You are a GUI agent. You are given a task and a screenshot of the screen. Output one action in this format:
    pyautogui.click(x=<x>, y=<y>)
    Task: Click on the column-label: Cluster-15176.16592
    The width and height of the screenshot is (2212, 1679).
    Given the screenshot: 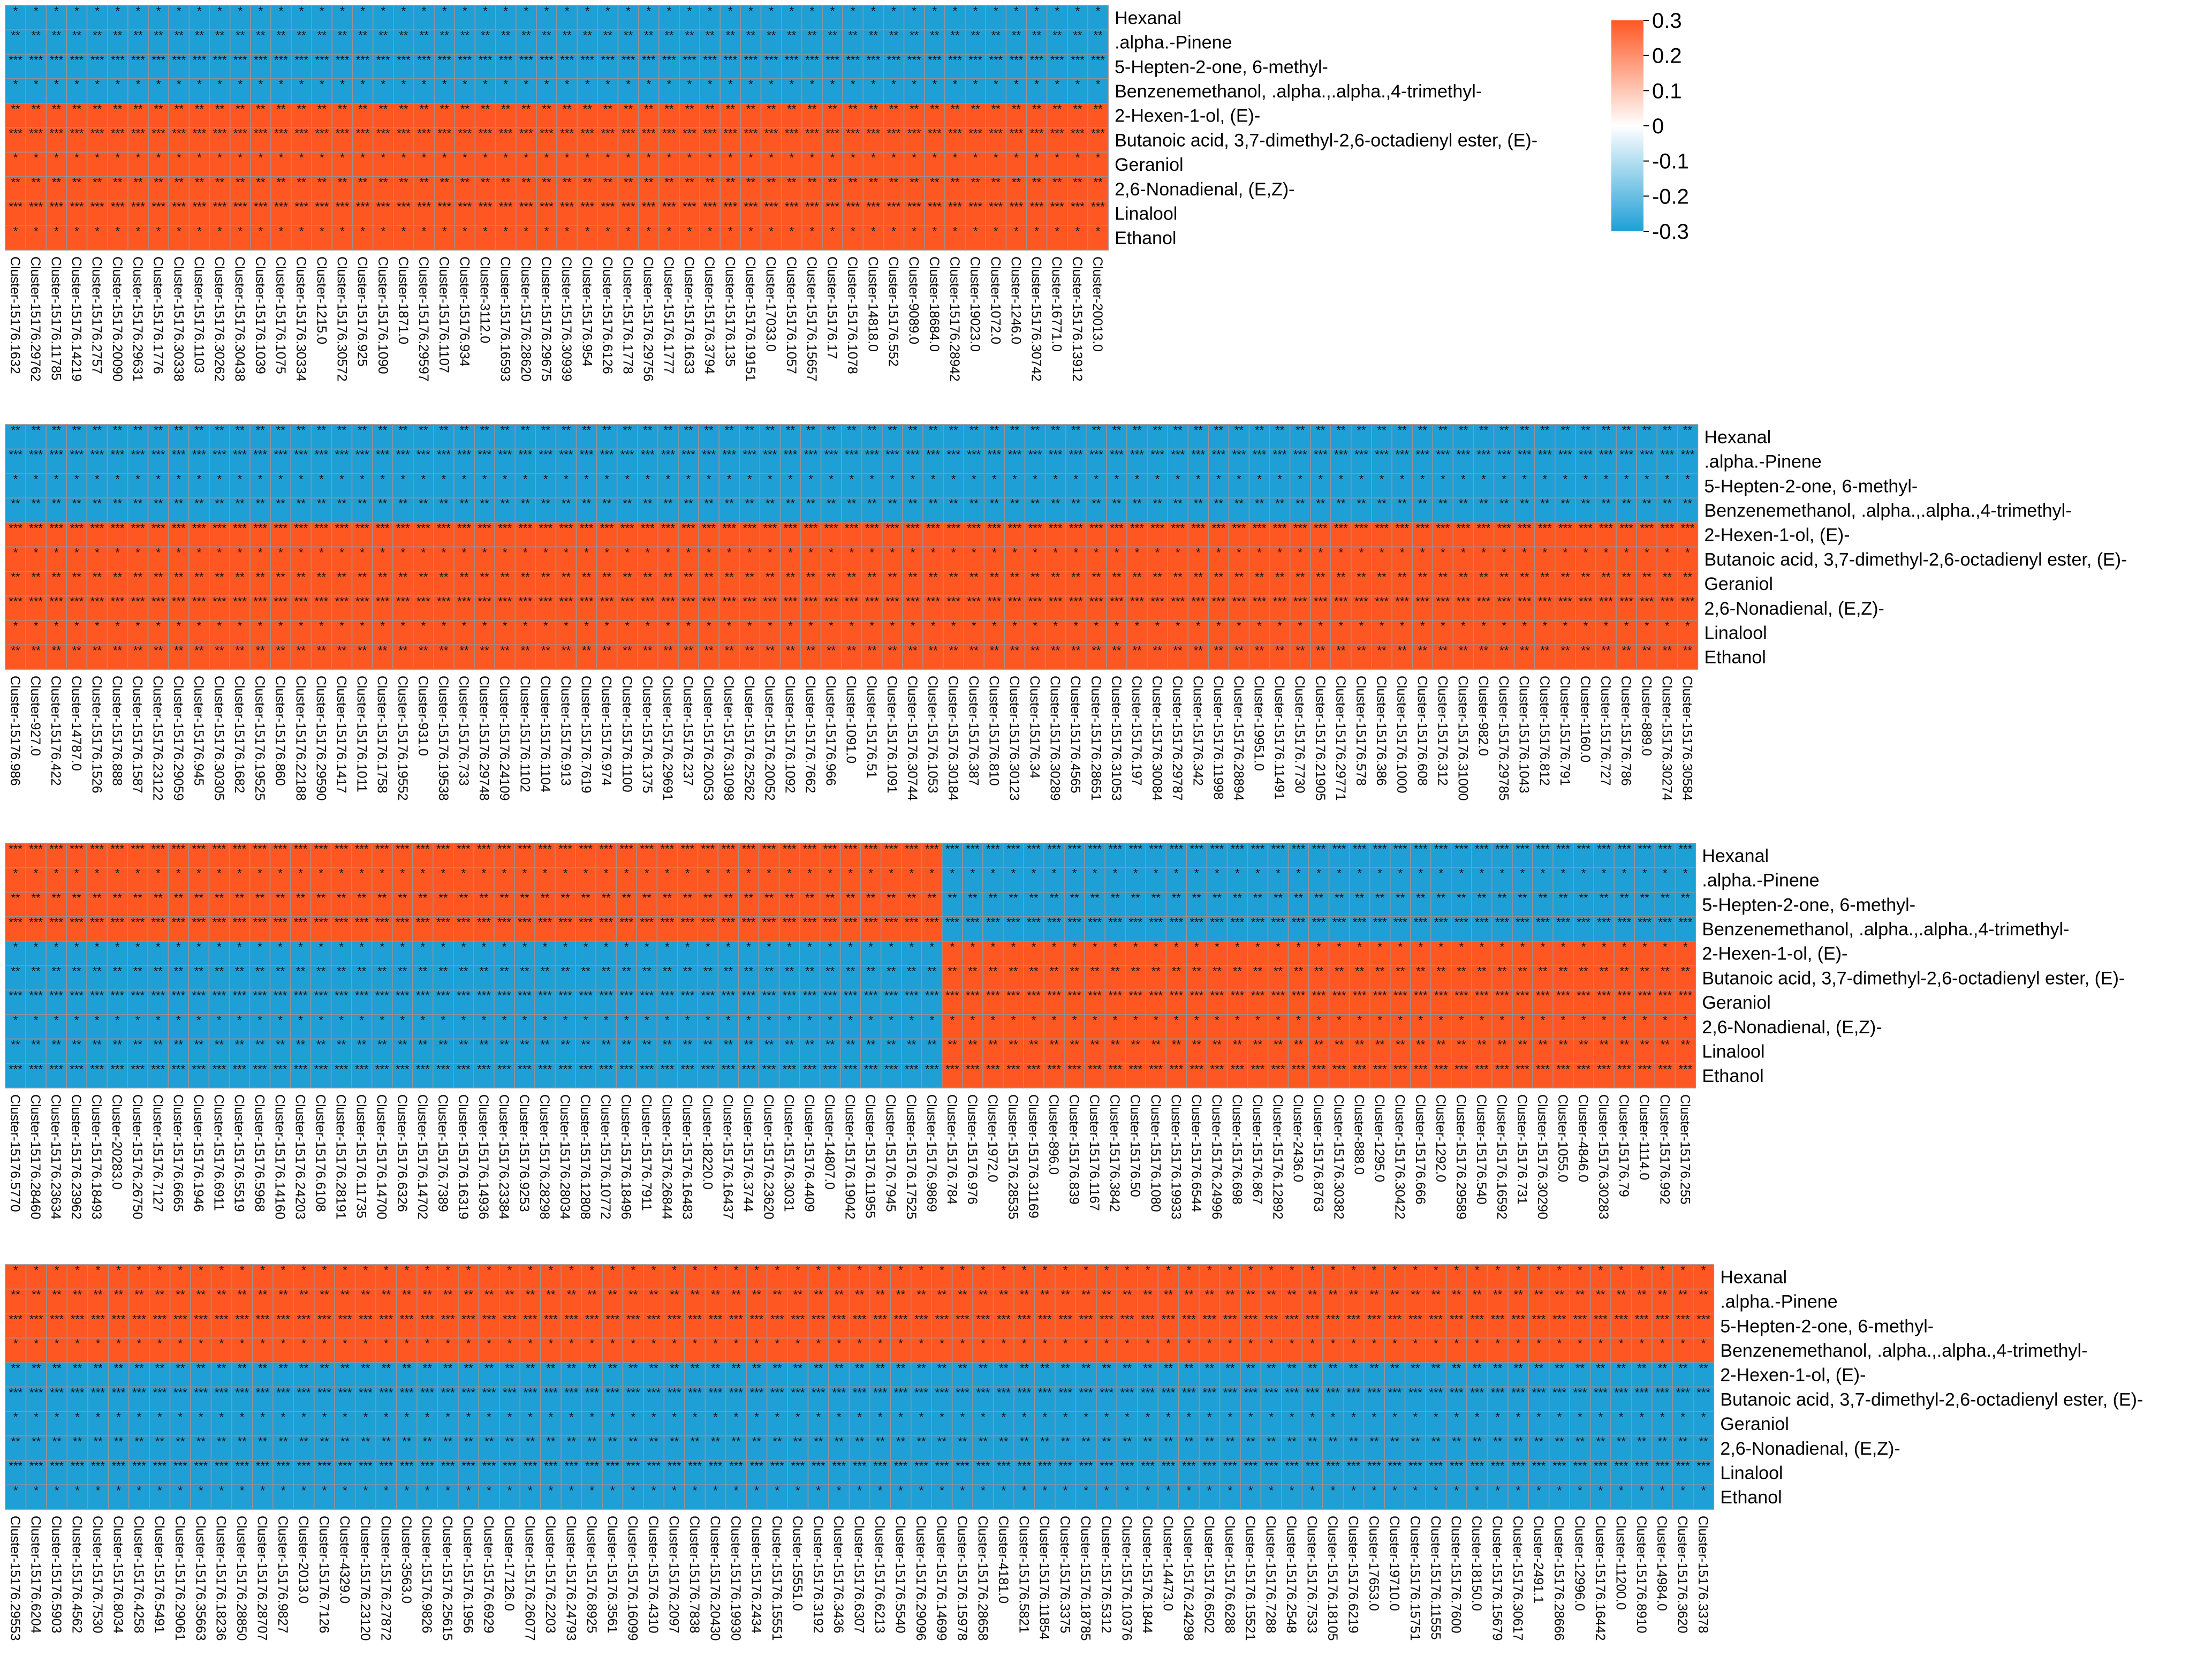 What is the action you would take?
    pyautogui.click(x=1501, y=1157)
    